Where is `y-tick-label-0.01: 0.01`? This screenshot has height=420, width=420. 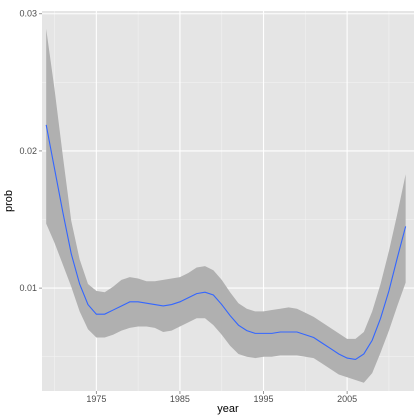
y-tick-label-0.01: 0.01 is located at coordinates (28, 288).